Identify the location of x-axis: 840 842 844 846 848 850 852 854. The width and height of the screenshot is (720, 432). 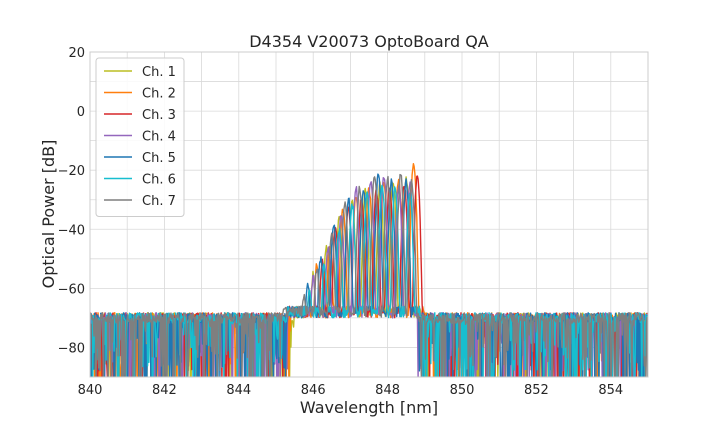
(351, 390).